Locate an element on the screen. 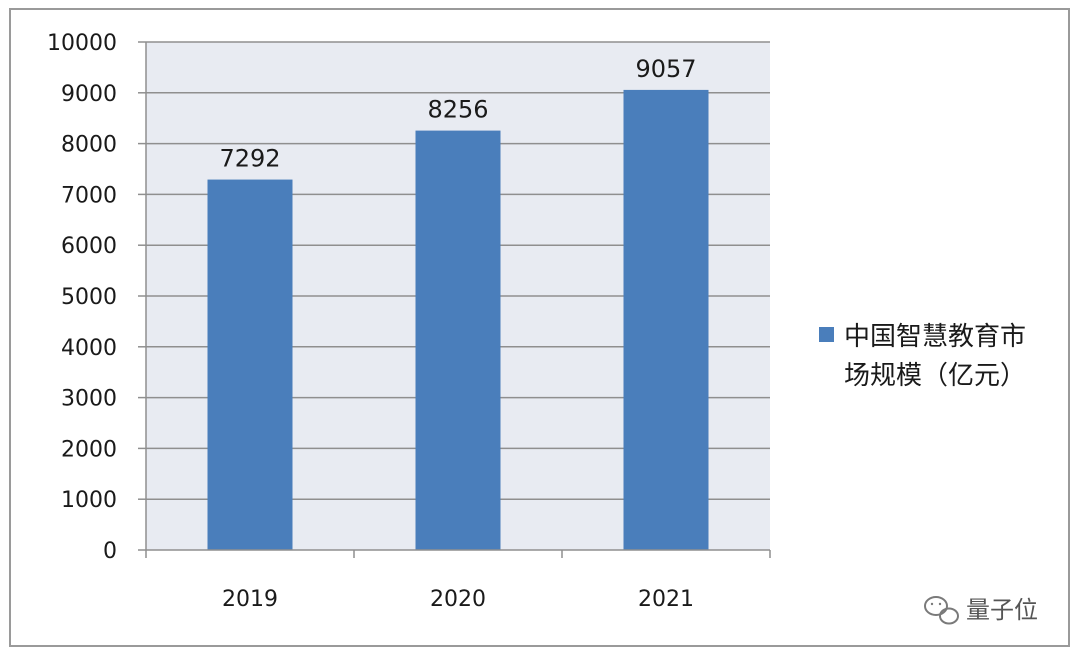 Image resolution: width=1080 pixels, height=658 pixels. bar-2020 is located at coordinates (458, 340).